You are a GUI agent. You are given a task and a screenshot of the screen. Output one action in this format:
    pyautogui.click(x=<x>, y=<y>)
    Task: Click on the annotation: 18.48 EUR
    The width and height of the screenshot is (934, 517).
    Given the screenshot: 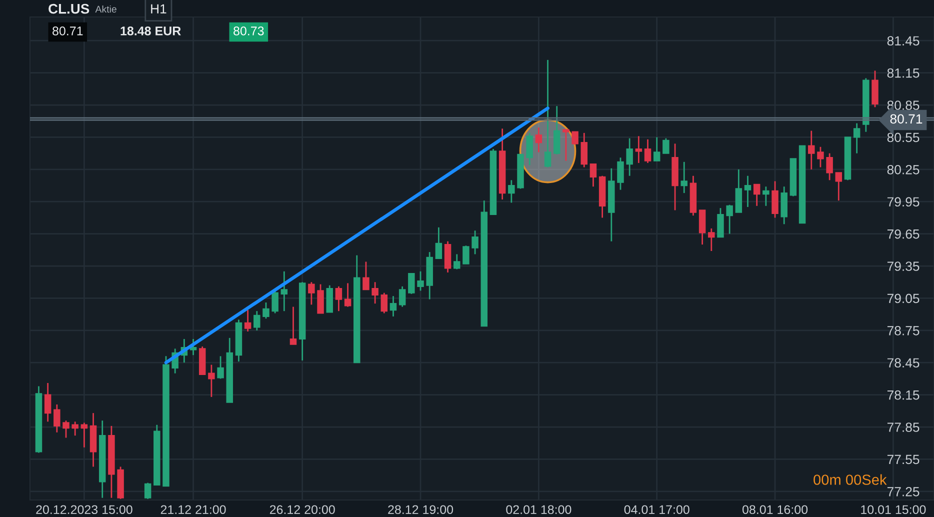 What is the action you would take?
    pyautogui.click(x=150, y=31)
    